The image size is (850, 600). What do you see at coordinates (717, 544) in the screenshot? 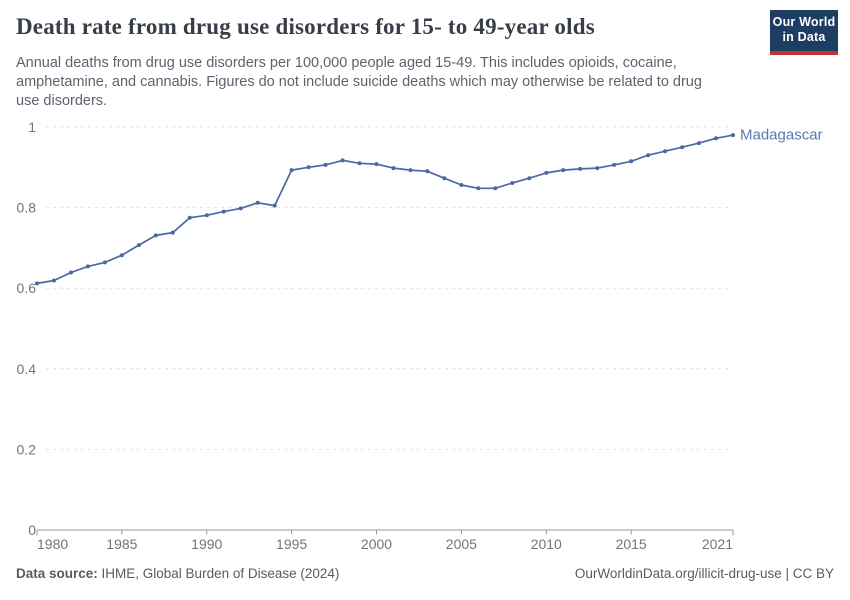
I see `x-tick-label: 2021` at bounding box center [717, 544].